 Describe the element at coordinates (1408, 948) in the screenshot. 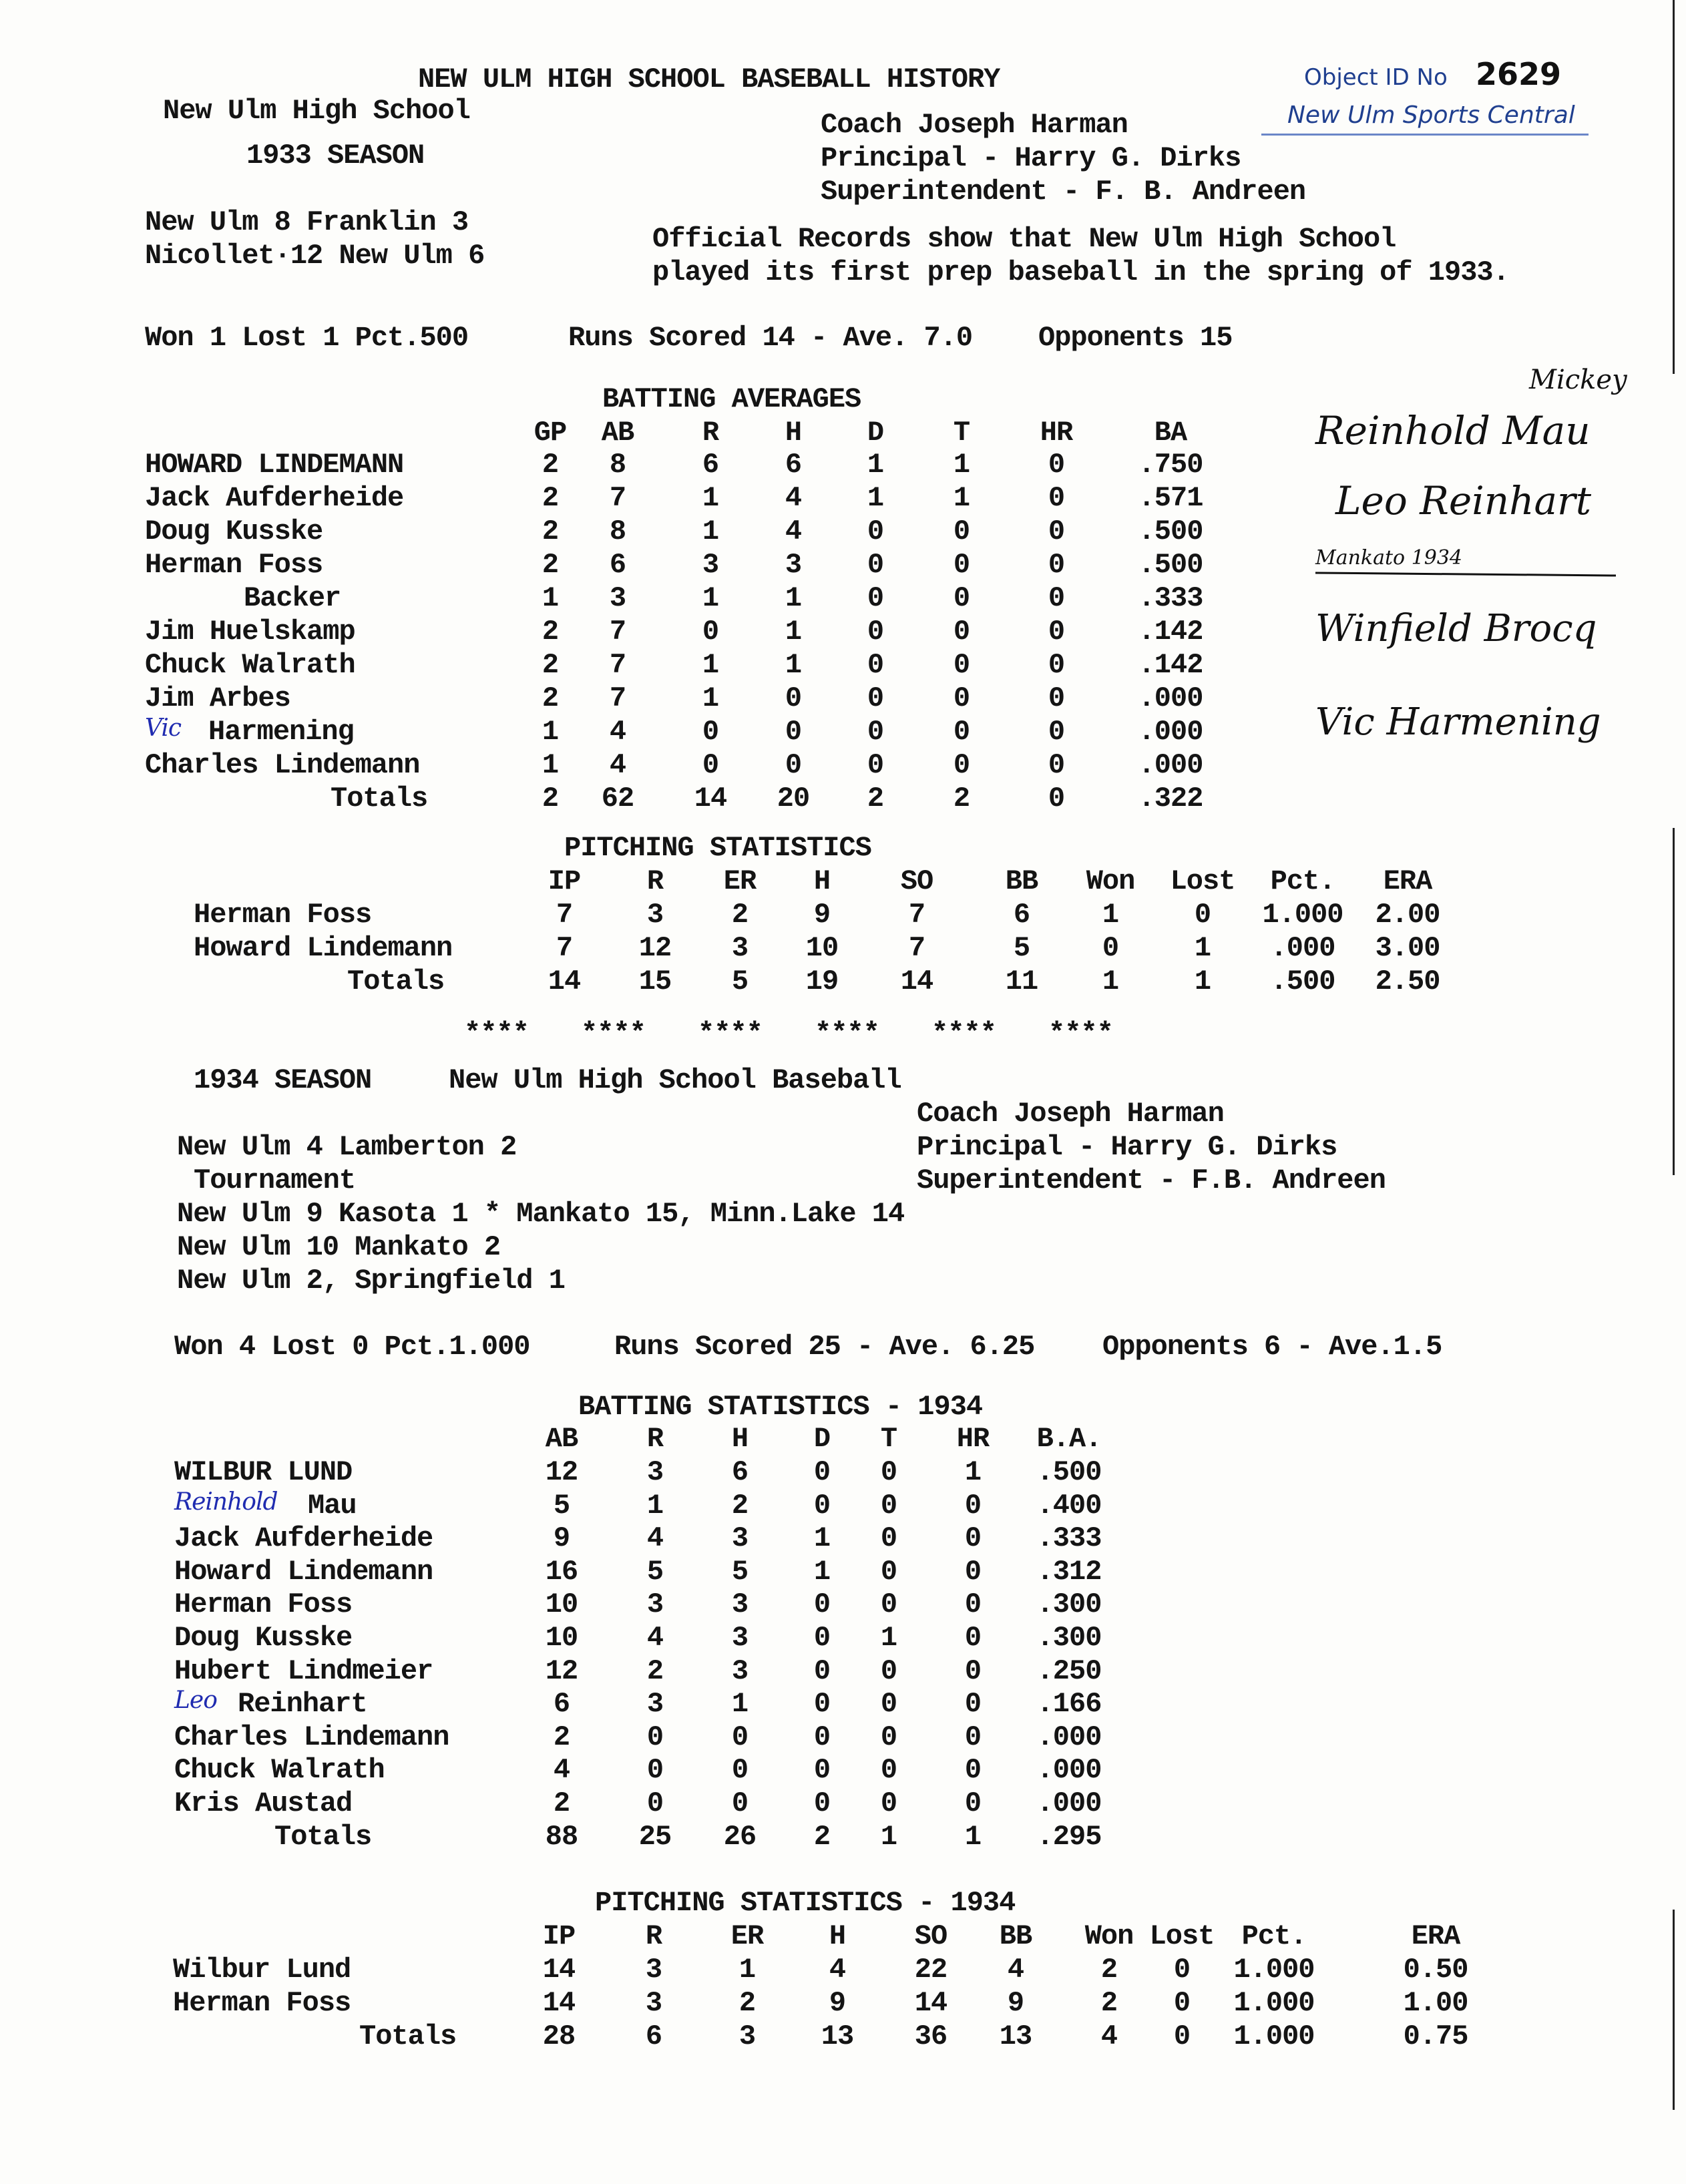

I see `stat-cell: 3.00` at that location.